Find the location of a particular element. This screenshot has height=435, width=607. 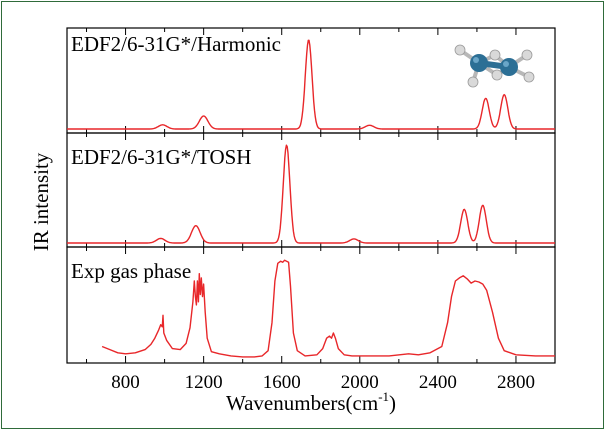

panel-3-label: Exp gas phase is located at coordinates (131, 271).